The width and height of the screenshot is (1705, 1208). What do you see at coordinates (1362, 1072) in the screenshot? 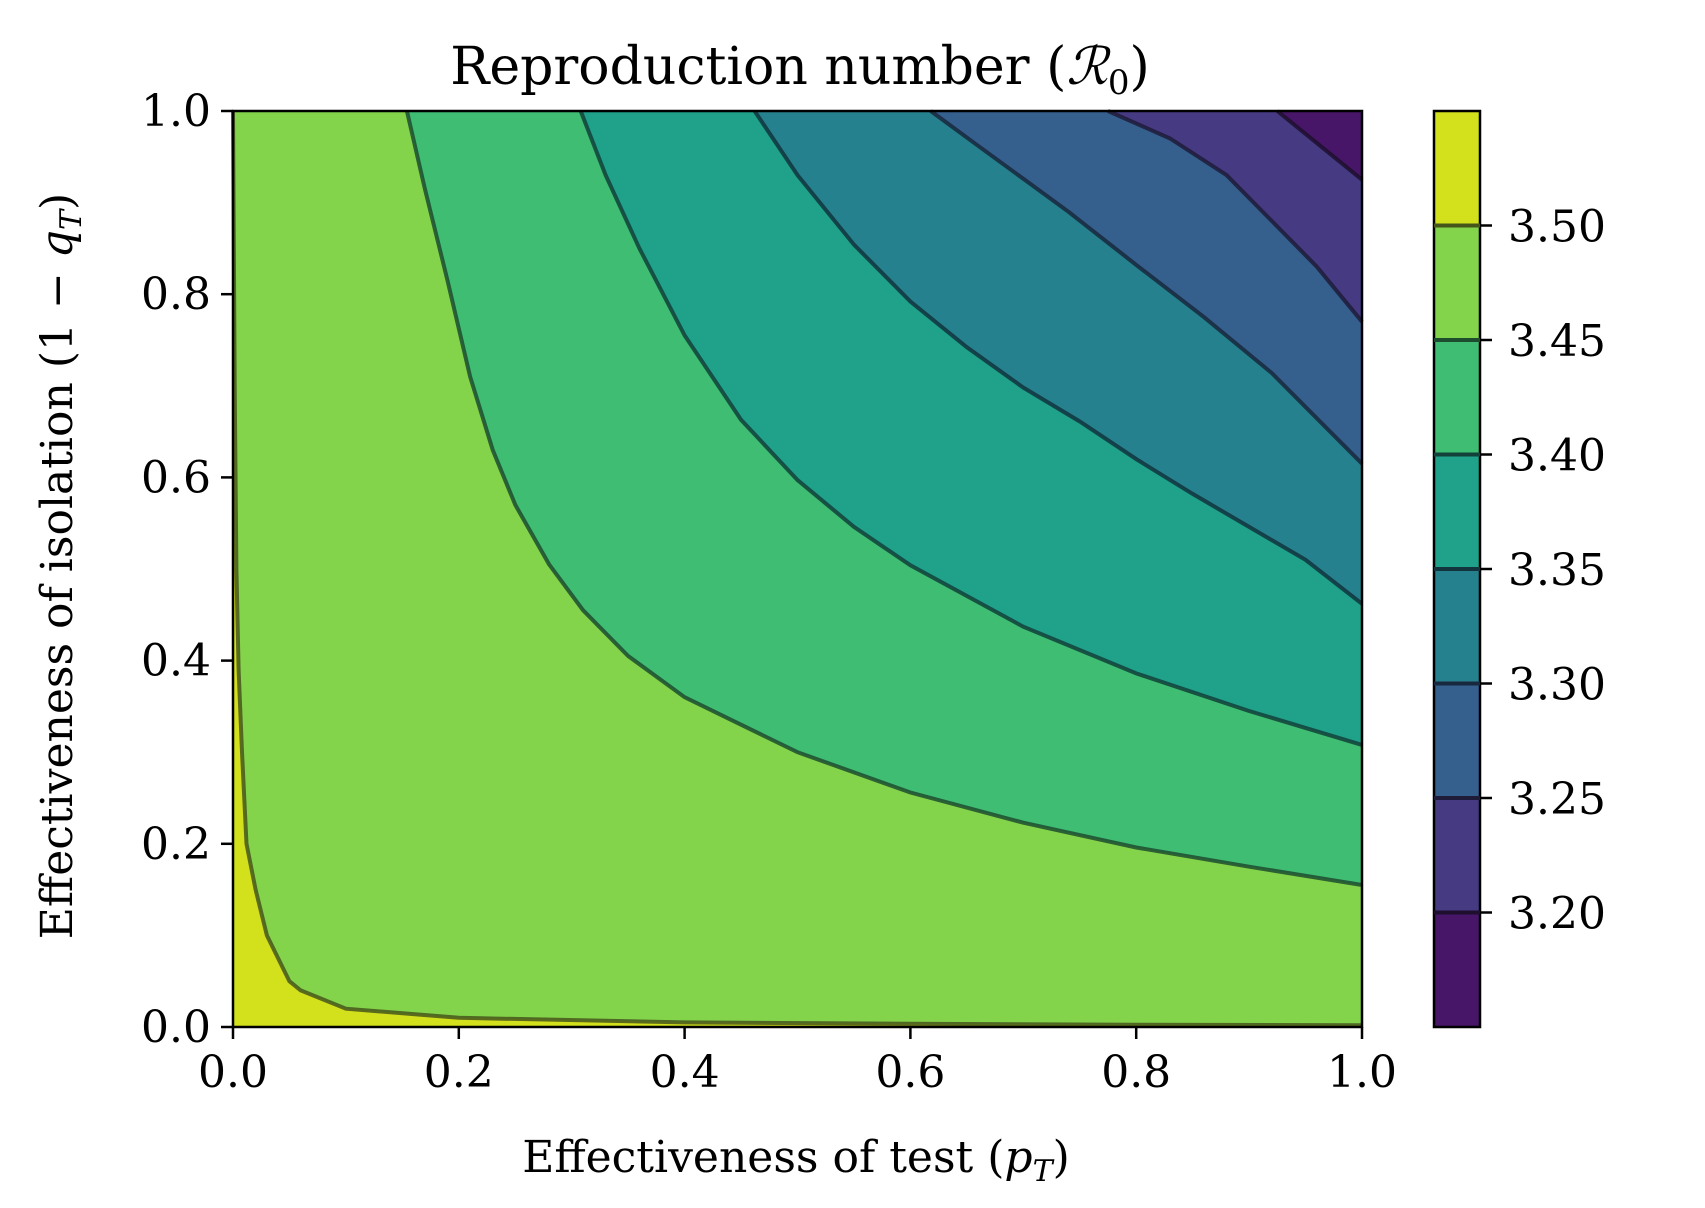
I see `x-tick-label: 1.0` at bounding box center [1362, 1072].